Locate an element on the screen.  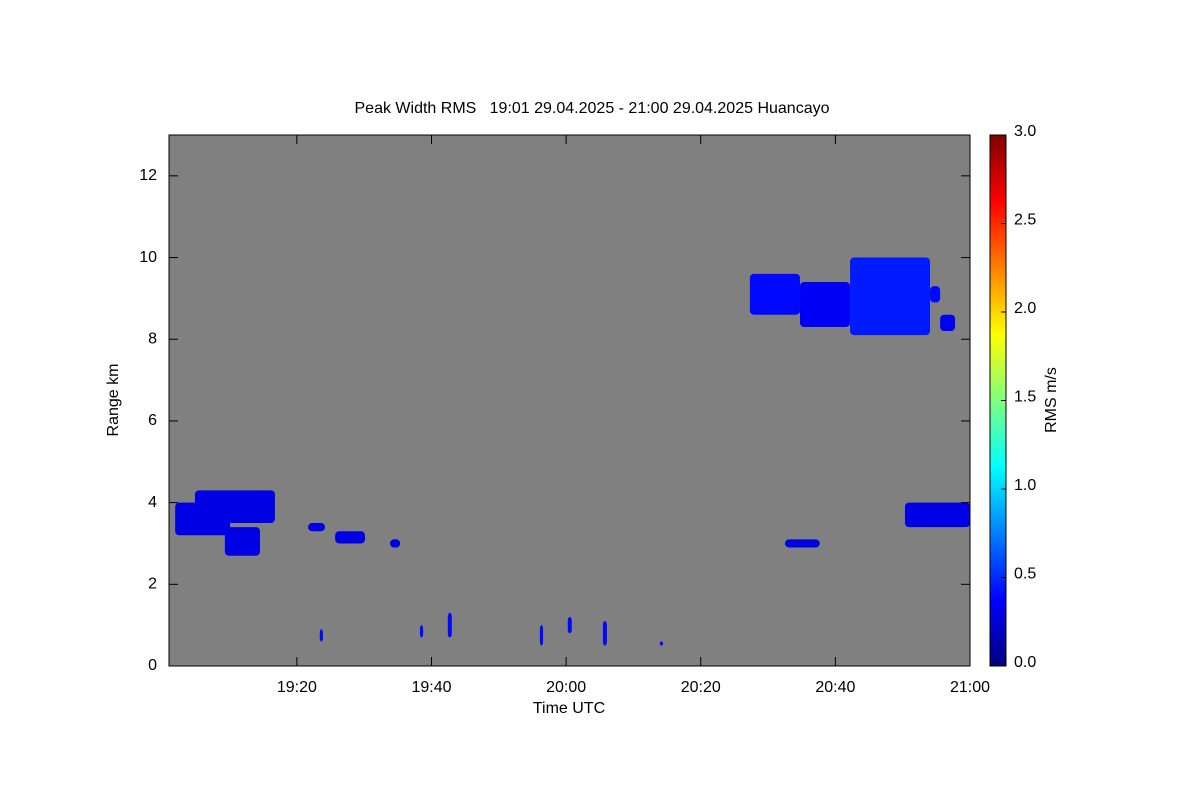
x-axis-label: Time UTC is located at coordinates (569, 708).